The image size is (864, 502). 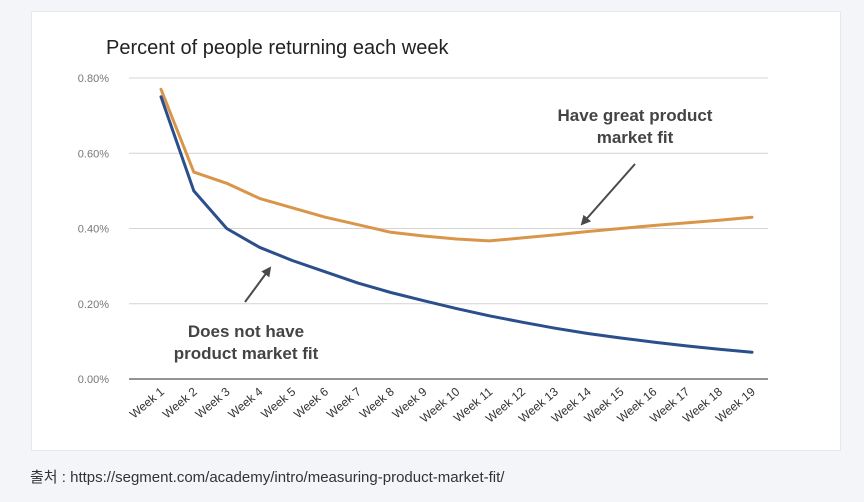 I want to click on x-tick-label: Week 5, so click(x=278, y=402).